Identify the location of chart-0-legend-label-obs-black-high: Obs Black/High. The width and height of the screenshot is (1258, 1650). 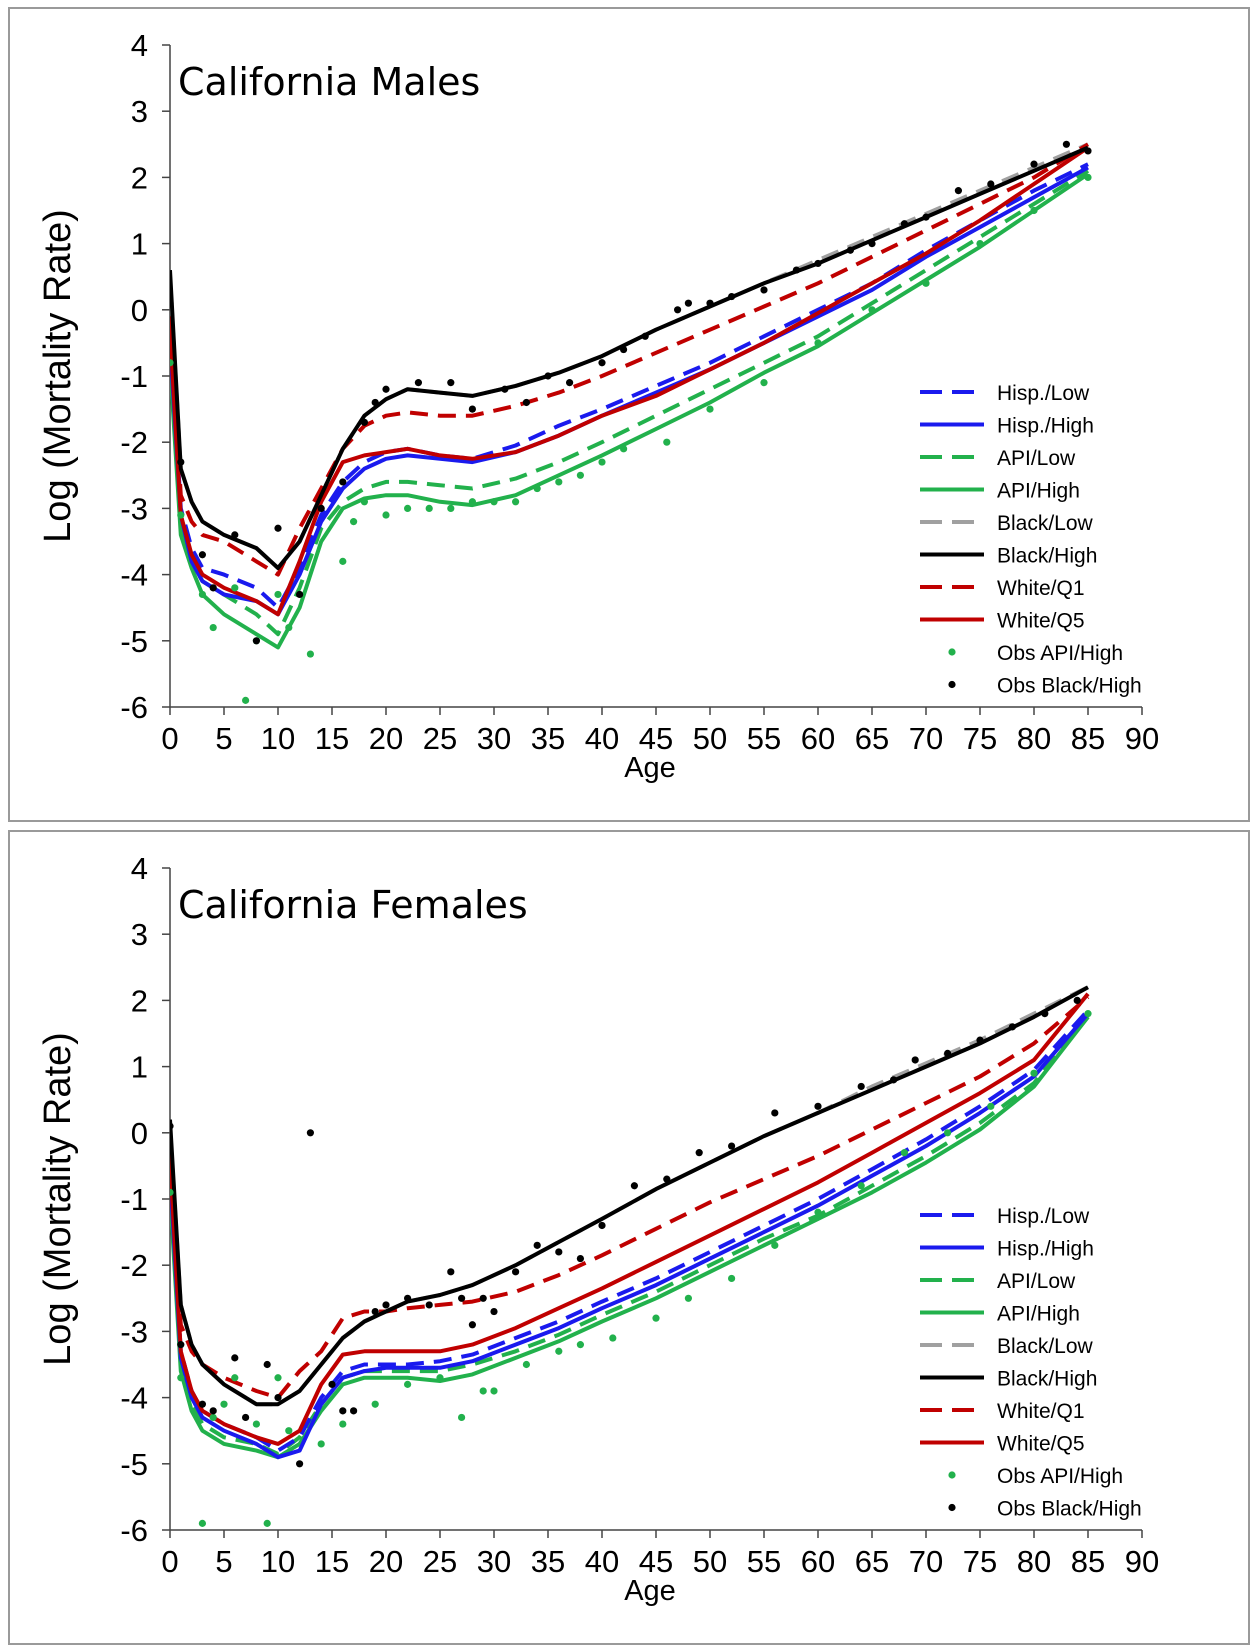
(1069, 686).